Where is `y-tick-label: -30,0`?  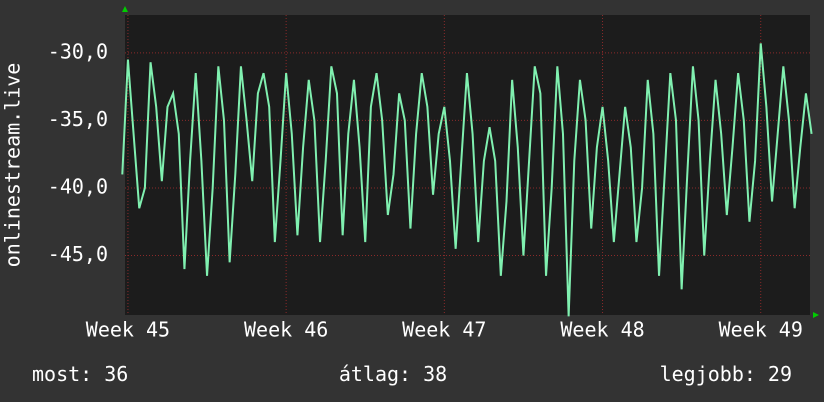
y-tick-label: -30,0 is located at coordinates (78, 51).